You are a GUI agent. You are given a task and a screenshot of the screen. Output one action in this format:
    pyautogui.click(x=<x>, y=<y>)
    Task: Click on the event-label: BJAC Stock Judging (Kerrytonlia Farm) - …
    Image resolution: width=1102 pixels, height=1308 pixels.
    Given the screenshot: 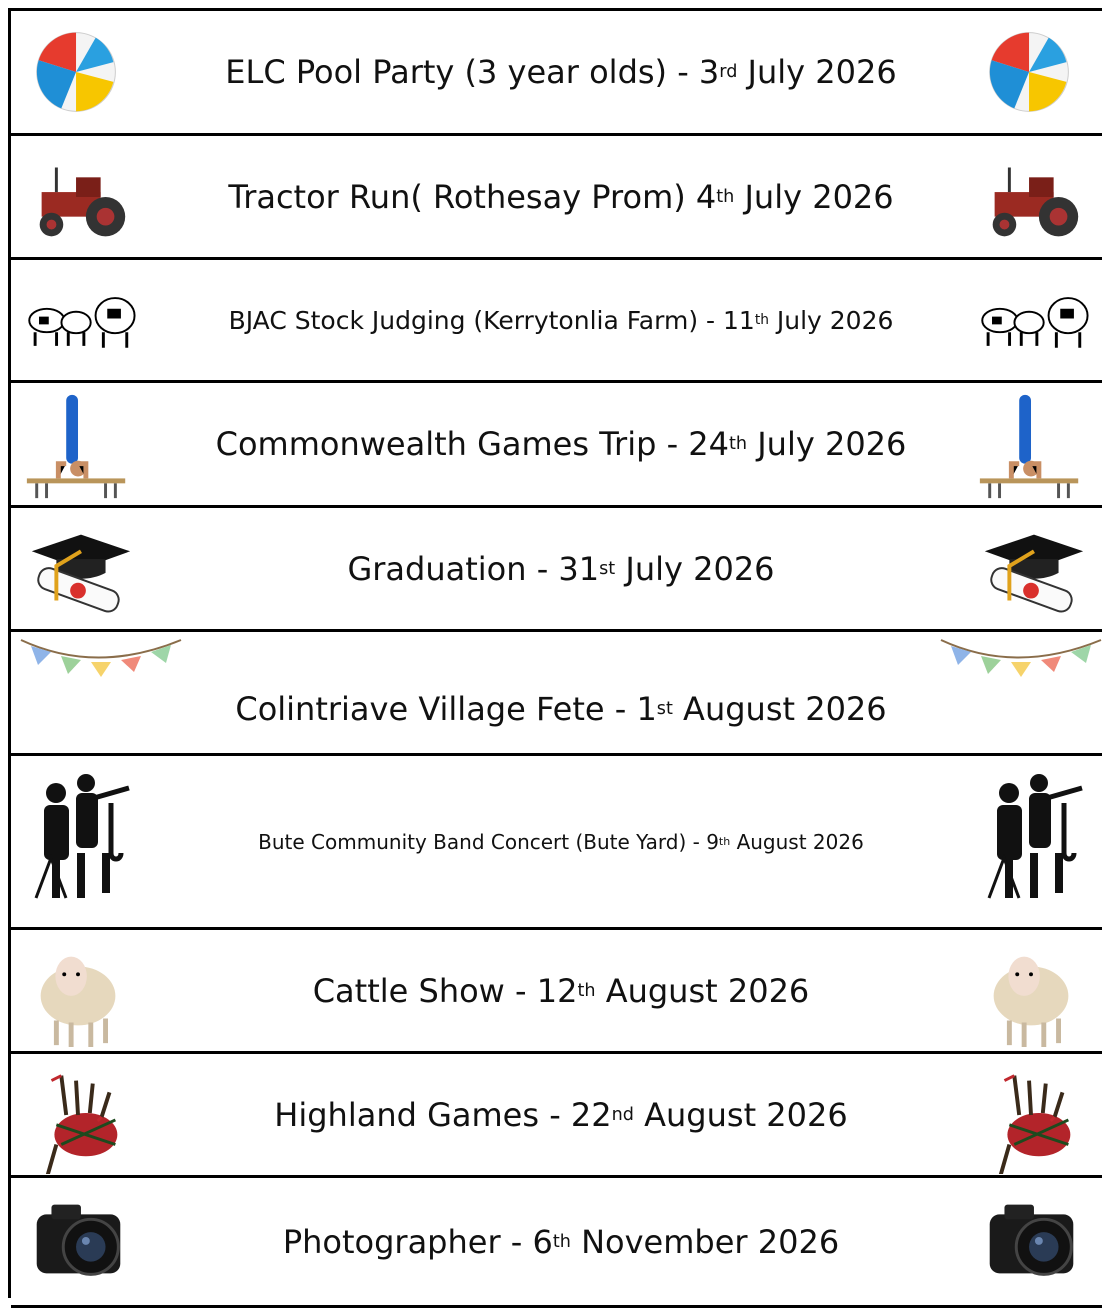 What is the action you would take?
    pyautogui.click(x=561, y=320)
    